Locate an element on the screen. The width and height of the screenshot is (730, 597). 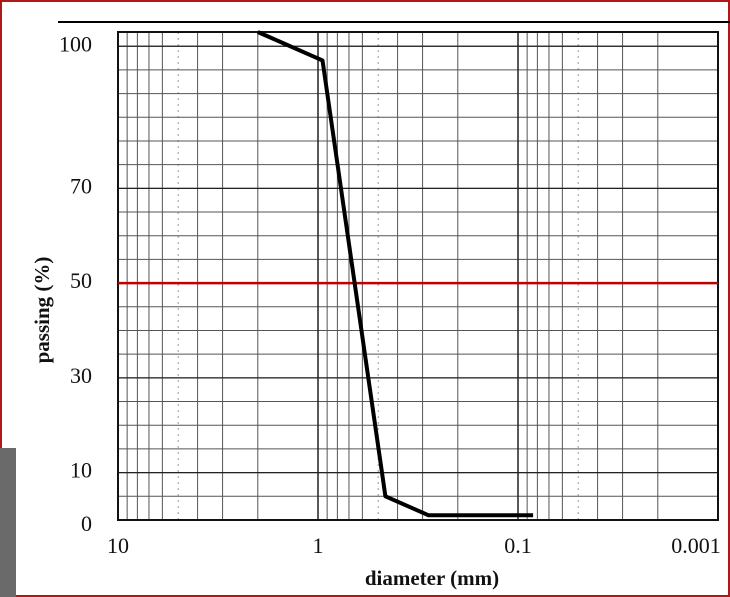
y-tick-label: 100 is located at coordinates (75, 43).